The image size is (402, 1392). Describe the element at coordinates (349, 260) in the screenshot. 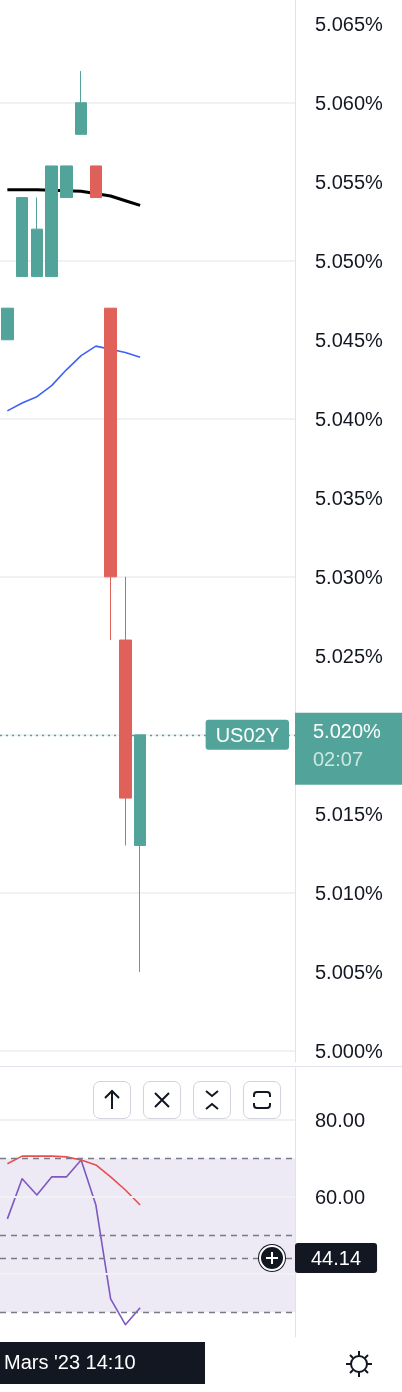

I see `y-tick-label: 5.050%` at that location.